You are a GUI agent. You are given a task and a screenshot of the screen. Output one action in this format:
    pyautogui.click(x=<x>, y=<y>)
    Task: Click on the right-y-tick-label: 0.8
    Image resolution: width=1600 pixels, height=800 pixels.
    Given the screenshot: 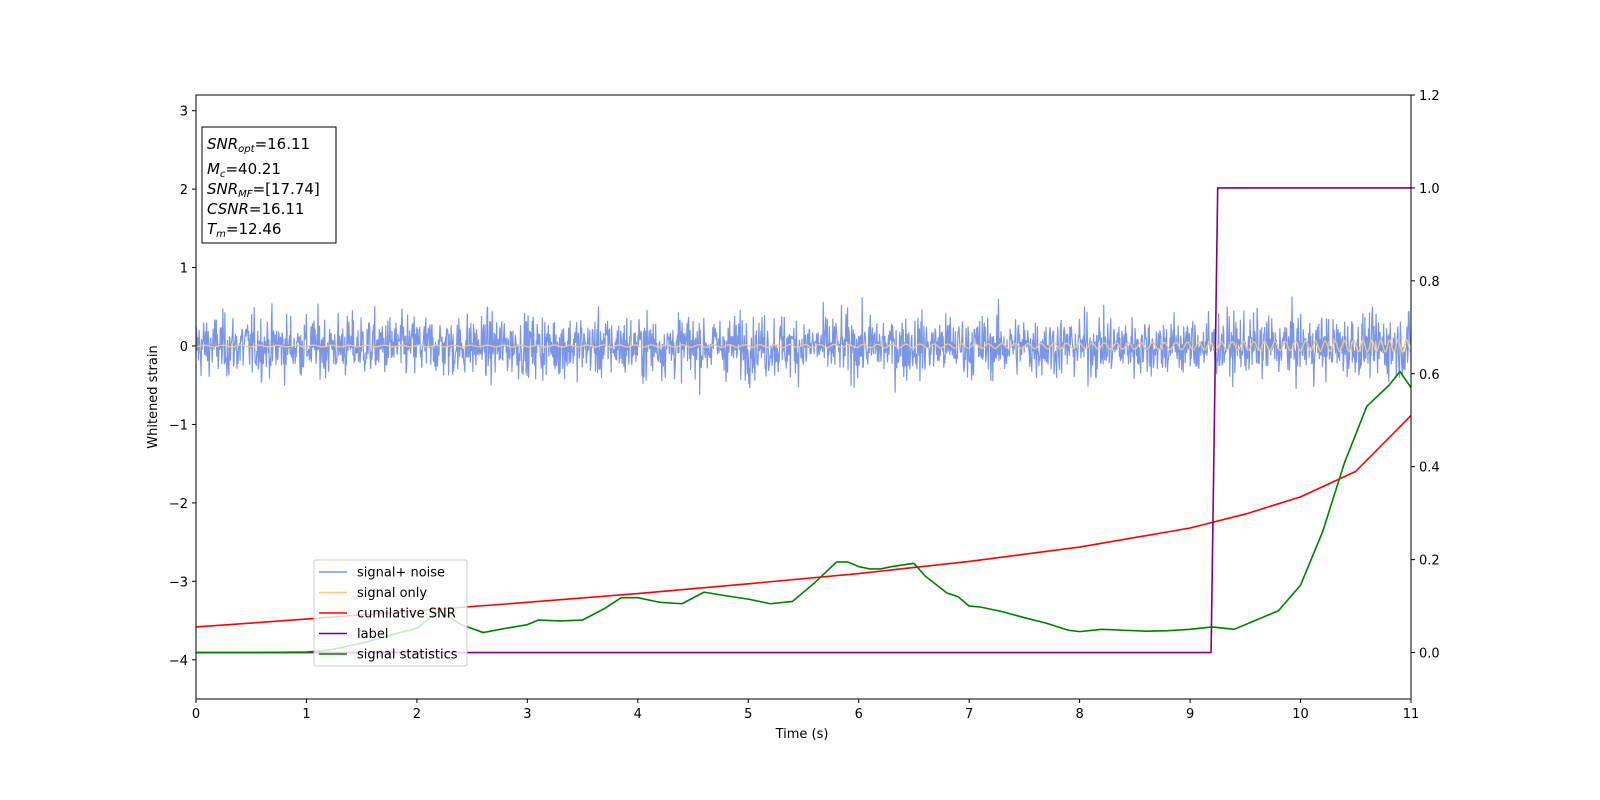 What is the action you would take?
    pyautogui.click(x=1429, y=282)
    